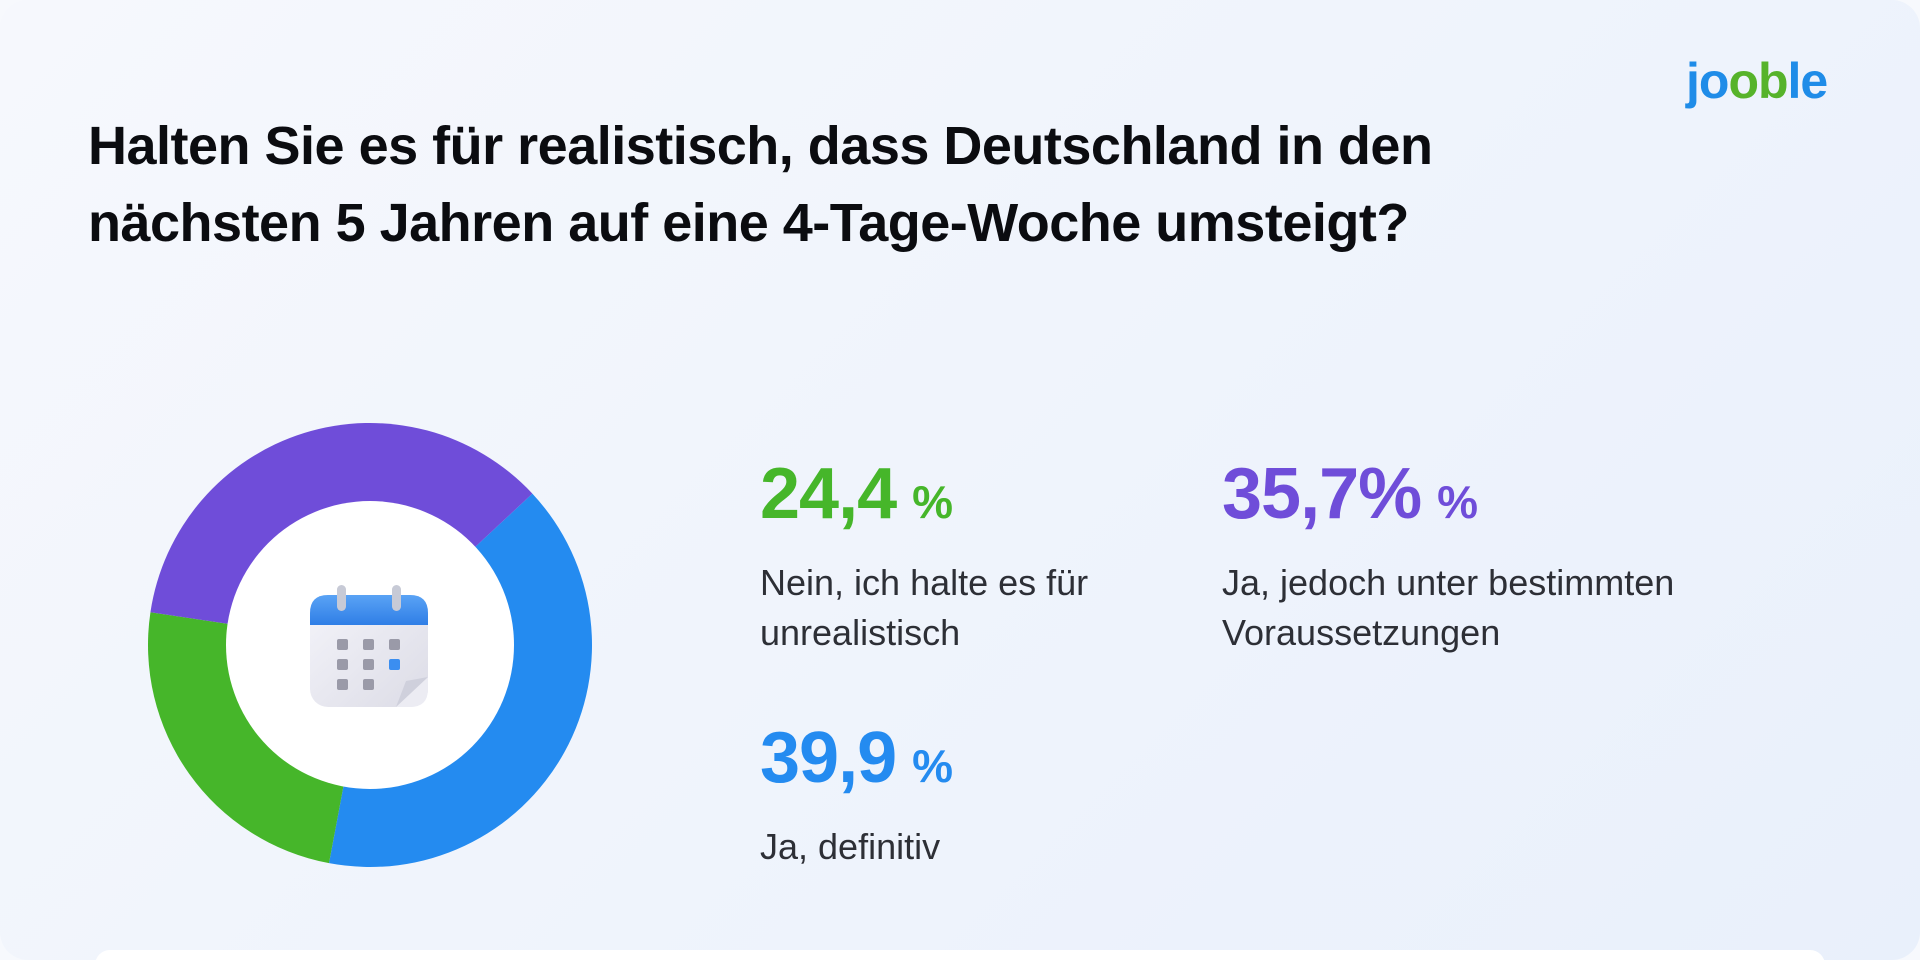 The image size is (1920, 960). What do you see at coordinates (924, 607) in the screenshot?
I see `stat-nein-label: Nein, ich halte es für unrealistisch` at bounding box center [924, 607].